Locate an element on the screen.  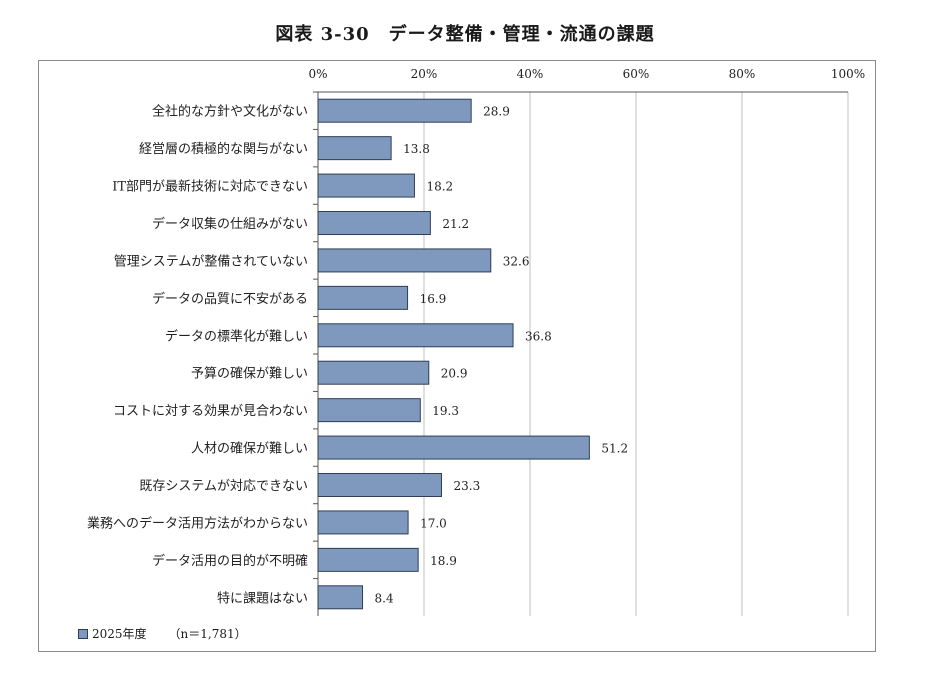
chart-title: 図表 3-30 データ整備・管理・流通の課題 is located at coordinates (465, 34).